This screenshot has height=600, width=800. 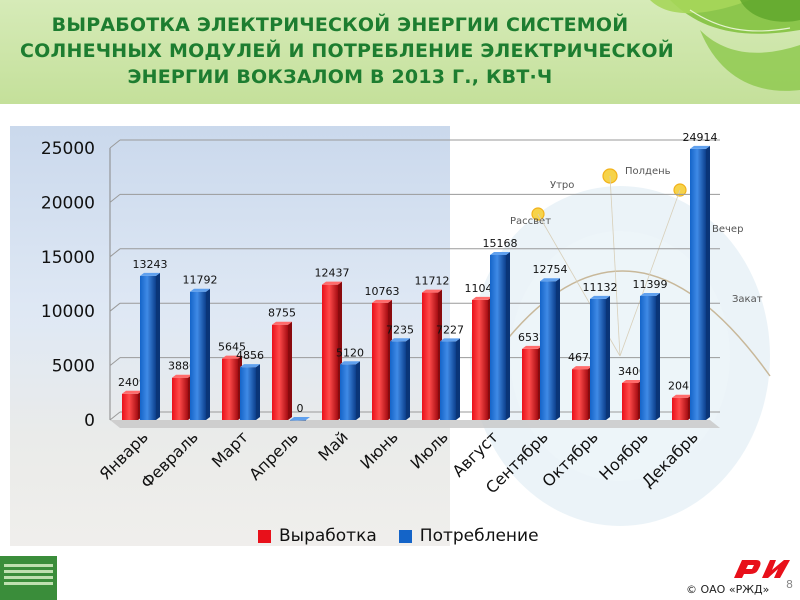 I want to click on sun-label-noon: Полдень, so click(x=648, y=171).